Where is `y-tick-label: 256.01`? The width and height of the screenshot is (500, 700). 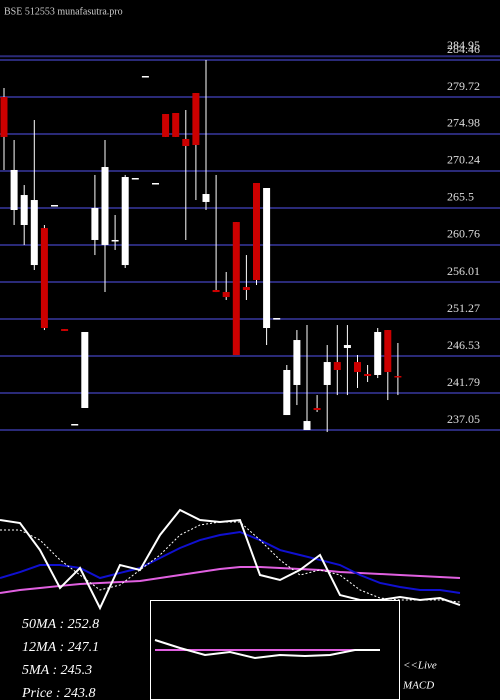 y-tick-label: 256.01 is located at coordinates (463, 271).